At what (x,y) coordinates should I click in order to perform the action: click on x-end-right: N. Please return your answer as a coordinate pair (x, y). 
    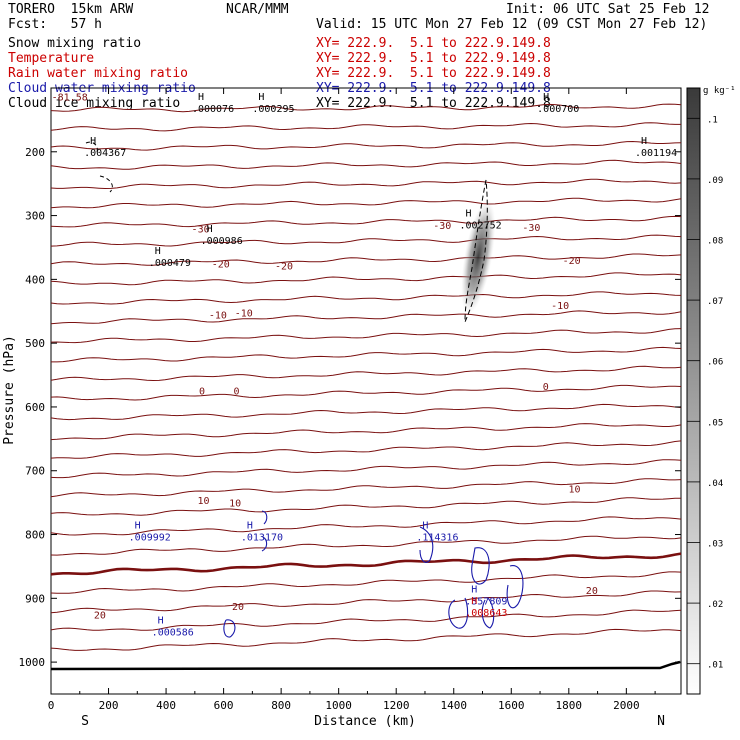
    Looking at the image, I should click on (661, 721).